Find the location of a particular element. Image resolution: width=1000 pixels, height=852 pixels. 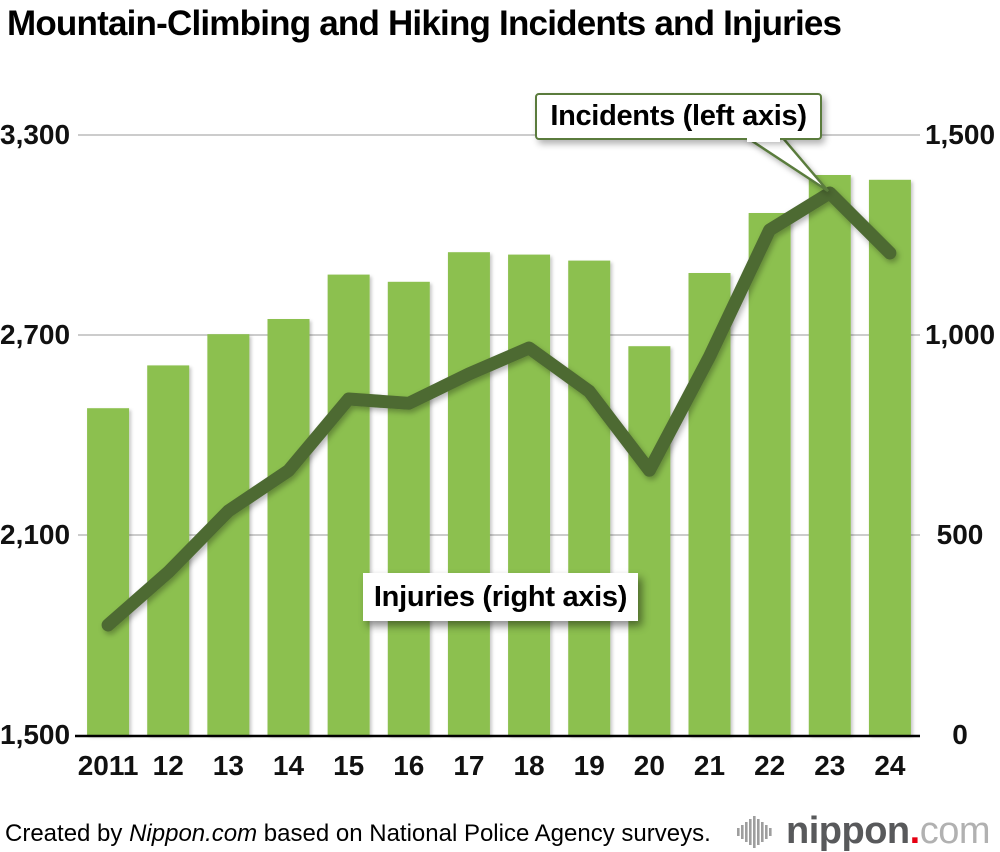

x-axis-tick-year: 17 is located at coordinates (469, 765).